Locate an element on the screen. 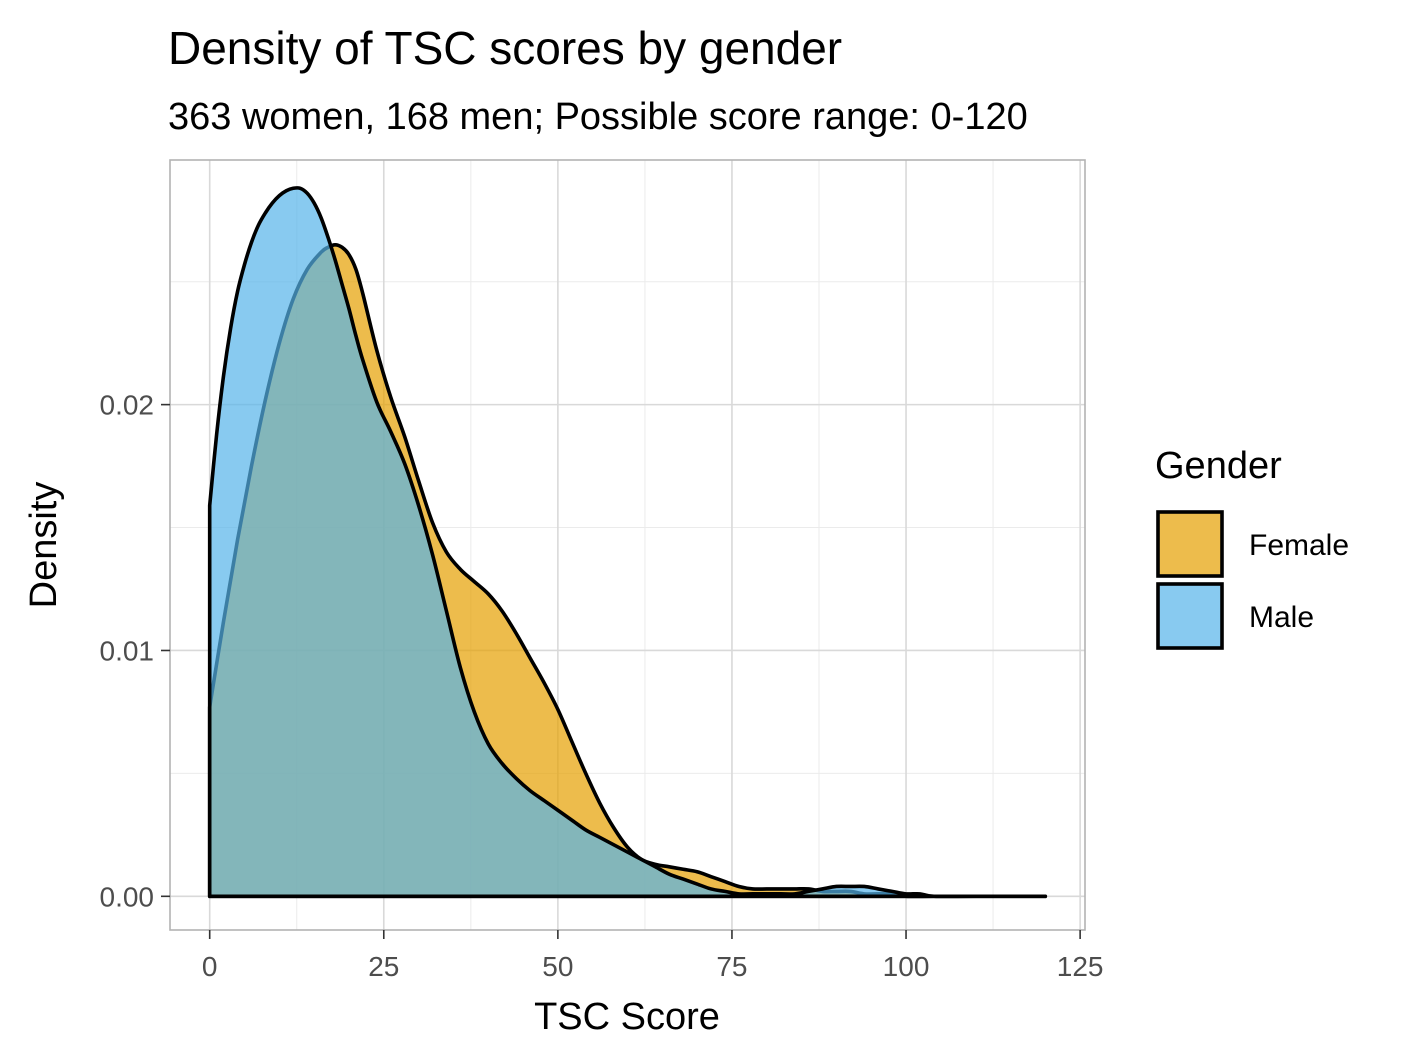  legend-title: Gender is located at coordinates (1218, 466).